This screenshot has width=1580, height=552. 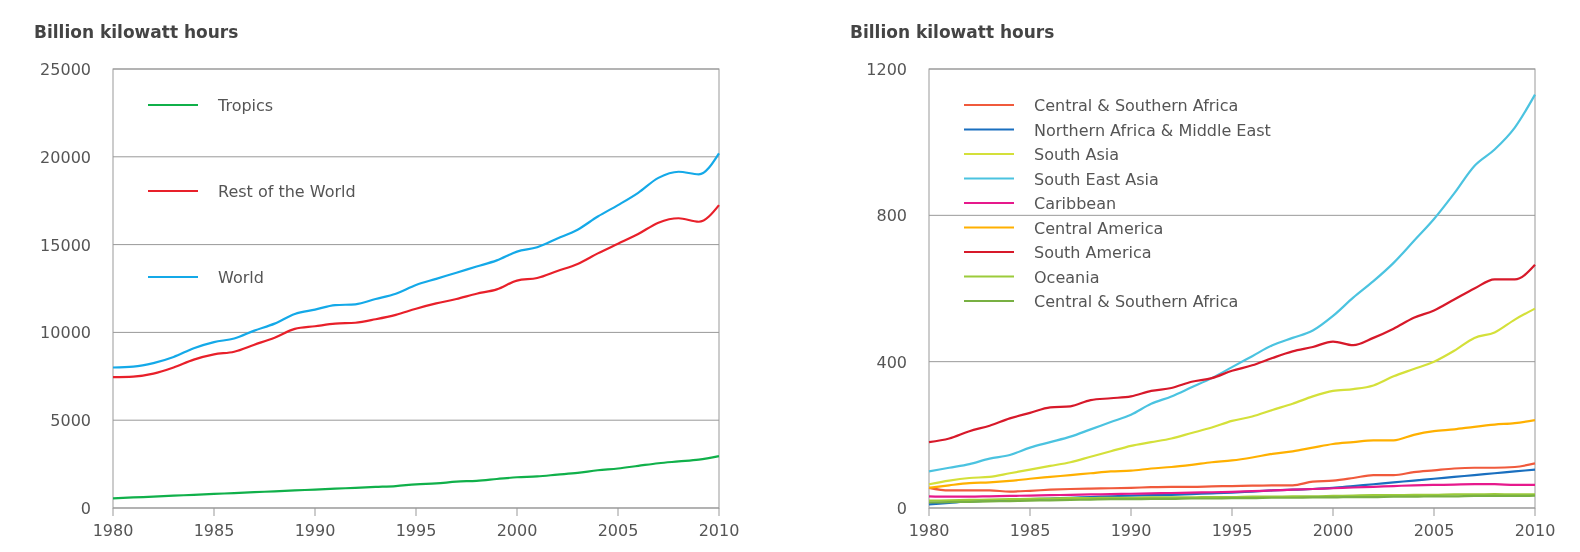 What do you see at coordinates (1077, 154) in the screenshot?
I see `legend-label: South Asia` at bounding box center [1077, 154].